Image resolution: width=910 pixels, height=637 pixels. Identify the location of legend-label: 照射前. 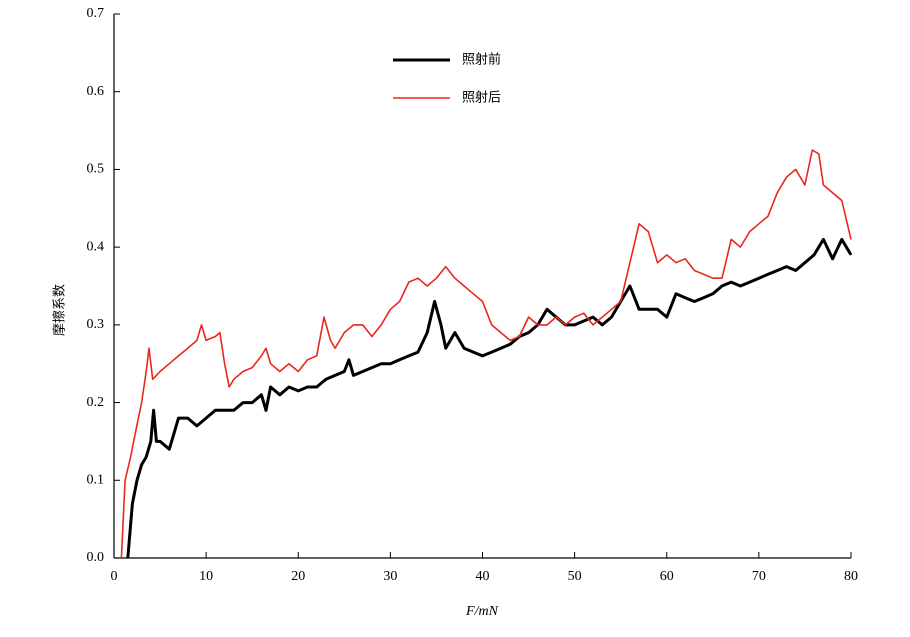
(481, 60).